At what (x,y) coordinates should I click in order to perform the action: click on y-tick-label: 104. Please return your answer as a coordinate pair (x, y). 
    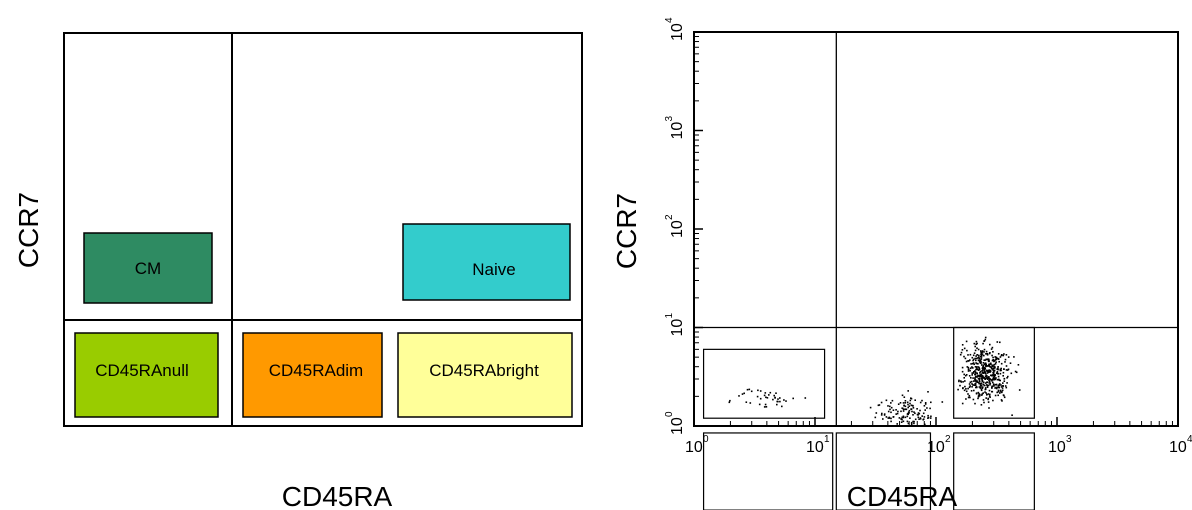
    Looking at the image, I should click on (675, 29).